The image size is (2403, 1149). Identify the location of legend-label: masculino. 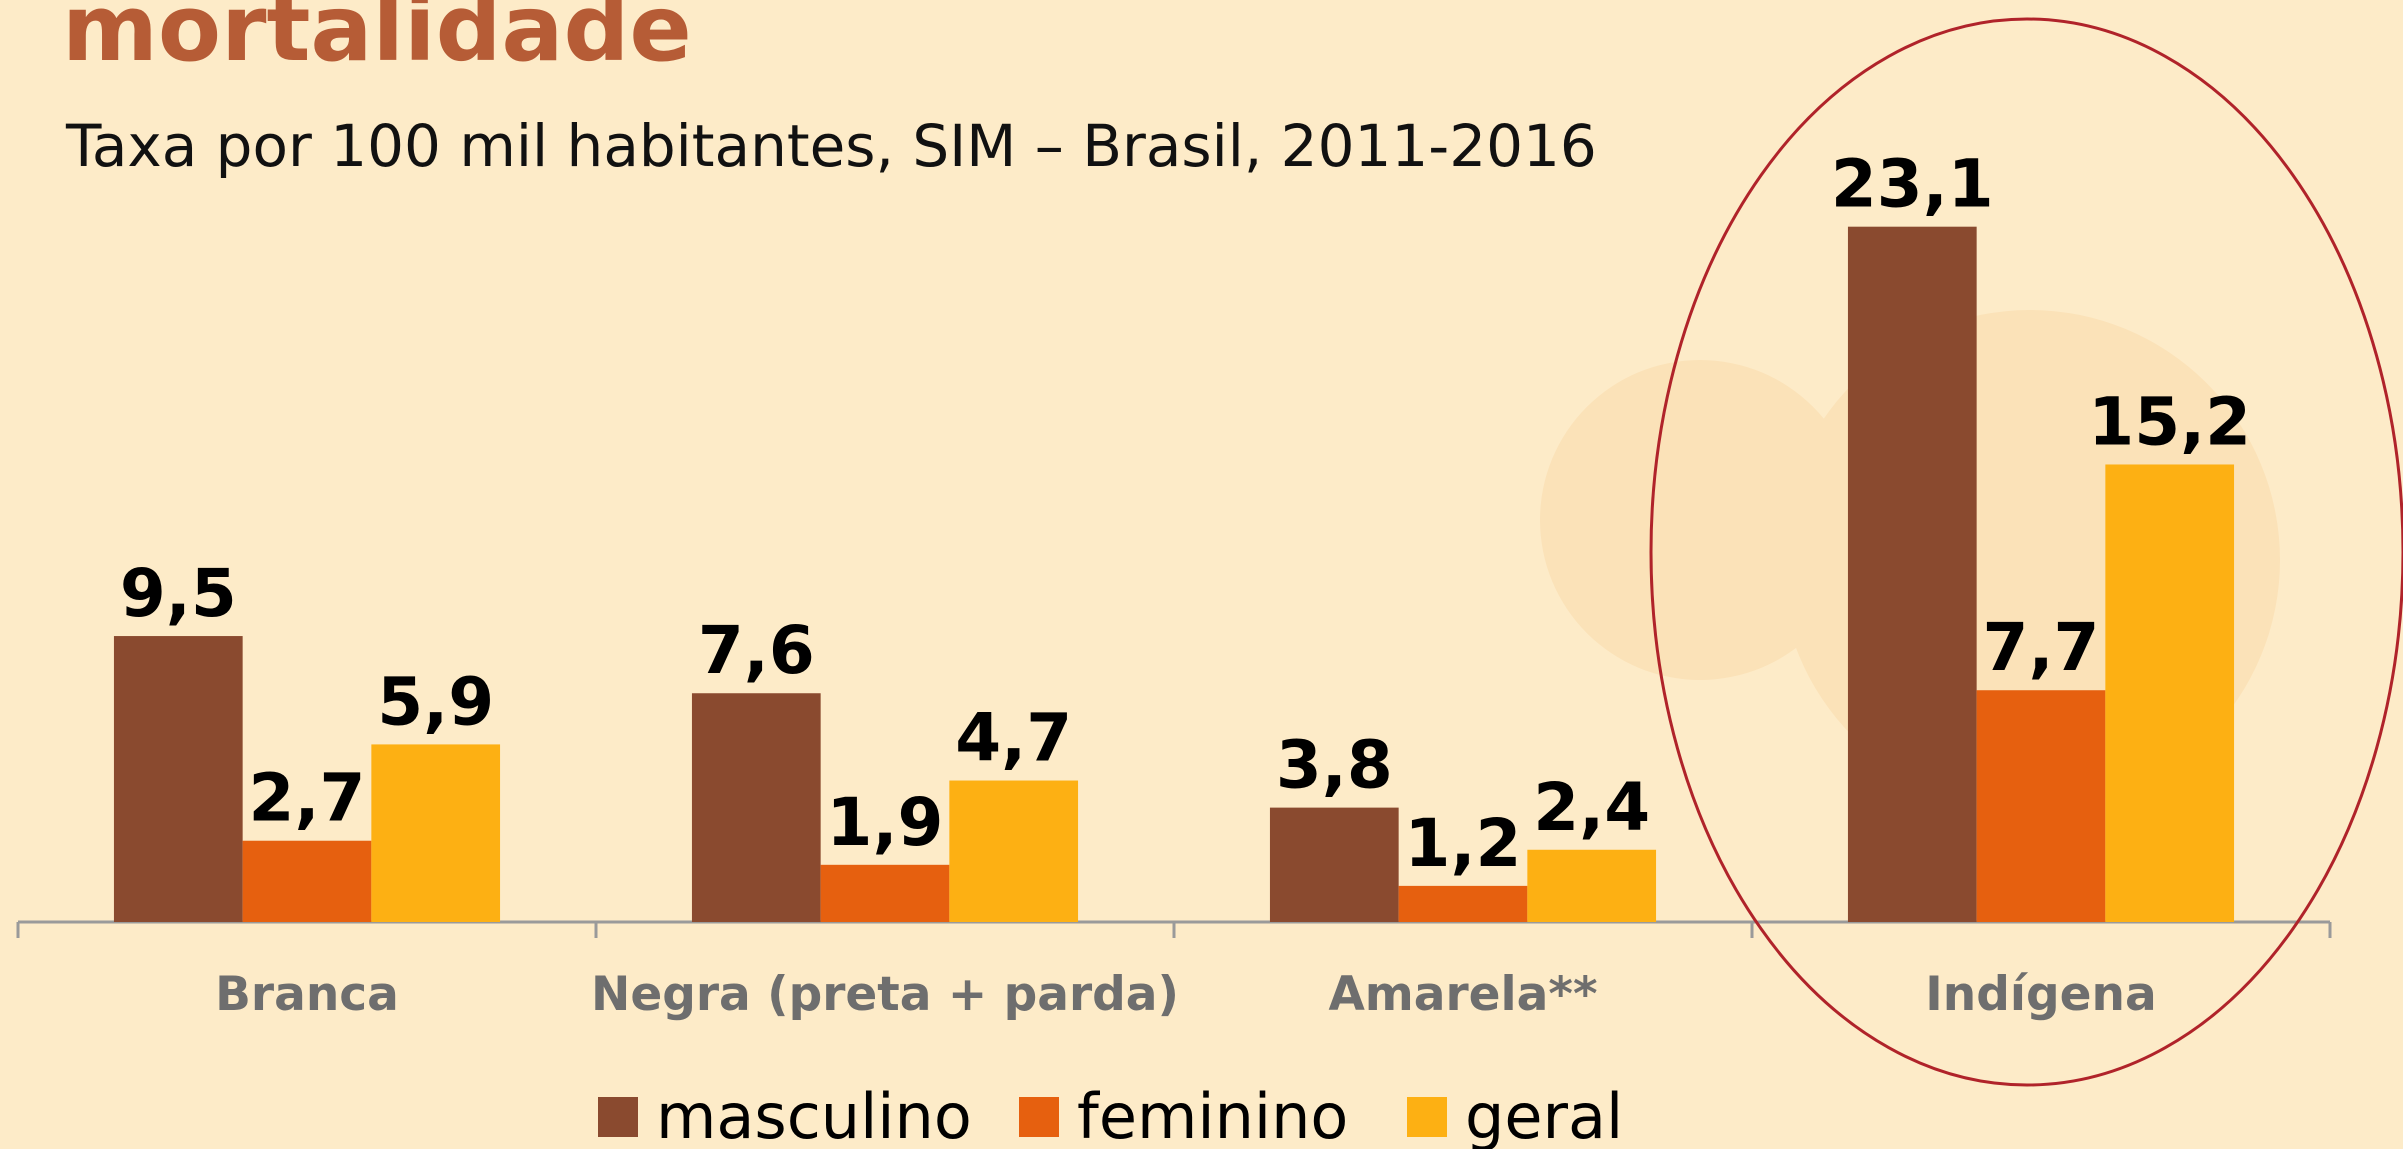
(814, 1114).